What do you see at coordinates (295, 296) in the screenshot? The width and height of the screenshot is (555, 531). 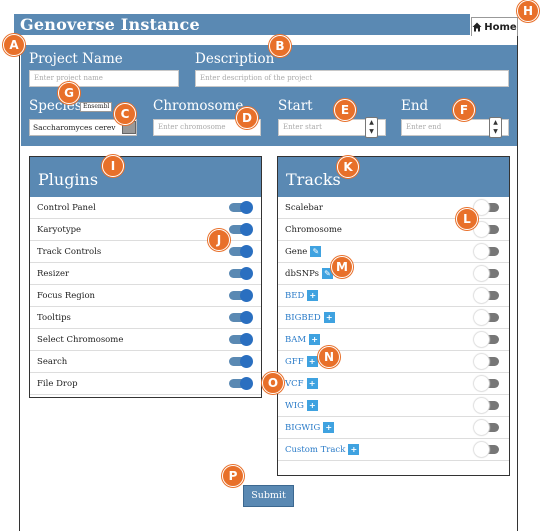 I see `track-label: BED` at bounding box center [295, 296].